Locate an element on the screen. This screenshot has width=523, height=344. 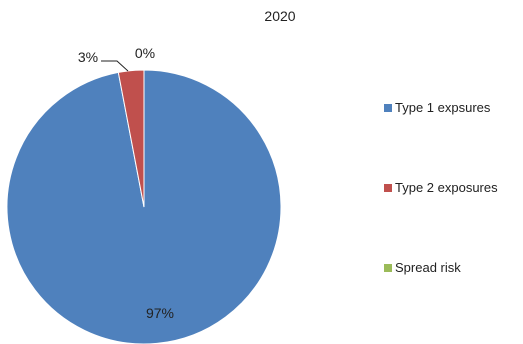
legend-label-type-1: Type 1 expsures is located at coordinates (443, 107).